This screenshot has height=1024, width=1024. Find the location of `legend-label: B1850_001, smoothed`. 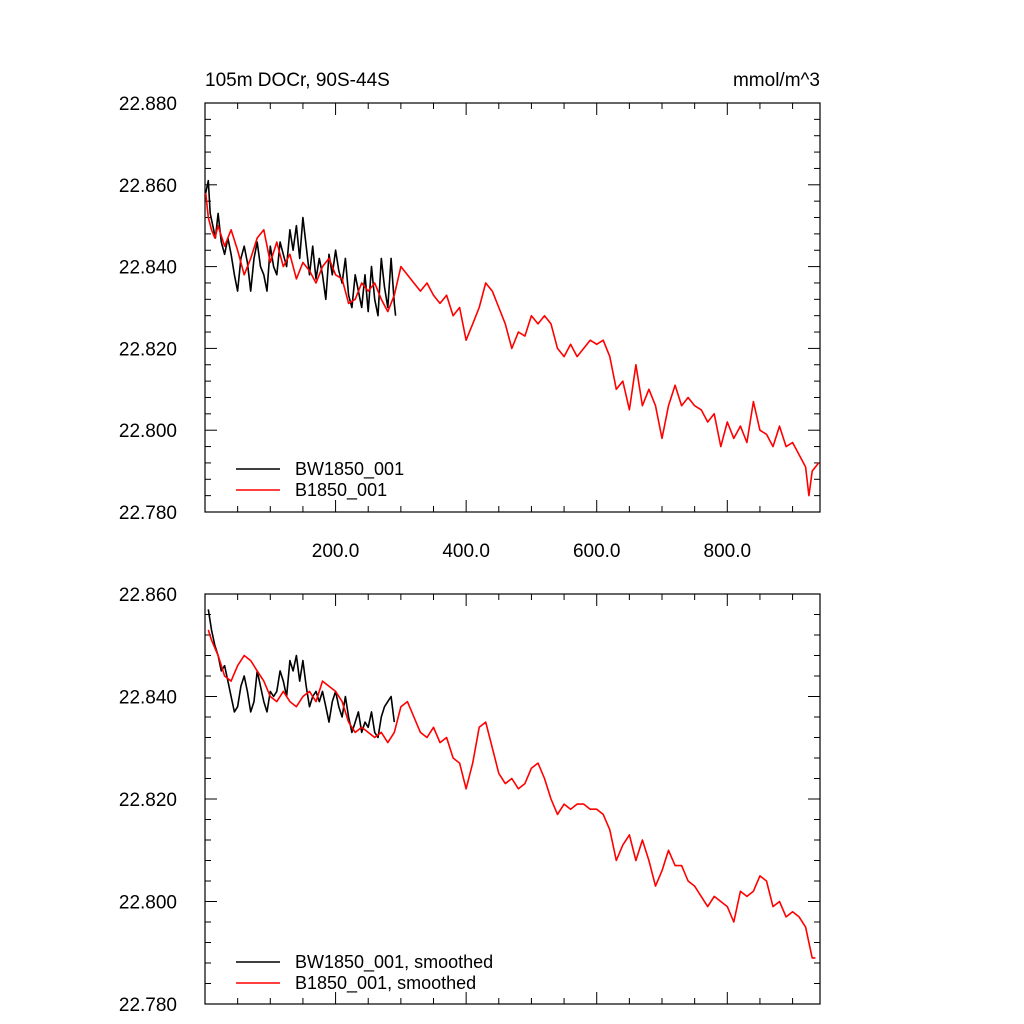

legend-label: B1850_001, smoothed is located at coordinates (385, 983).